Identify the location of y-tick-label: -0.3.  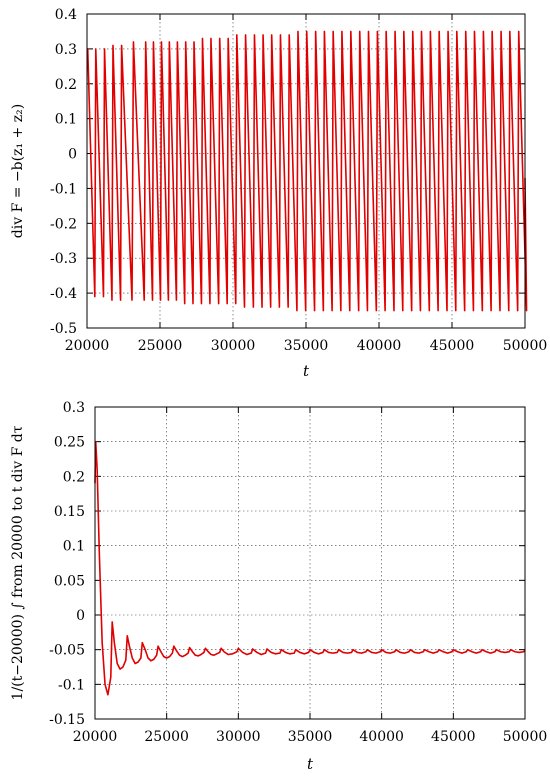
(63, 259).